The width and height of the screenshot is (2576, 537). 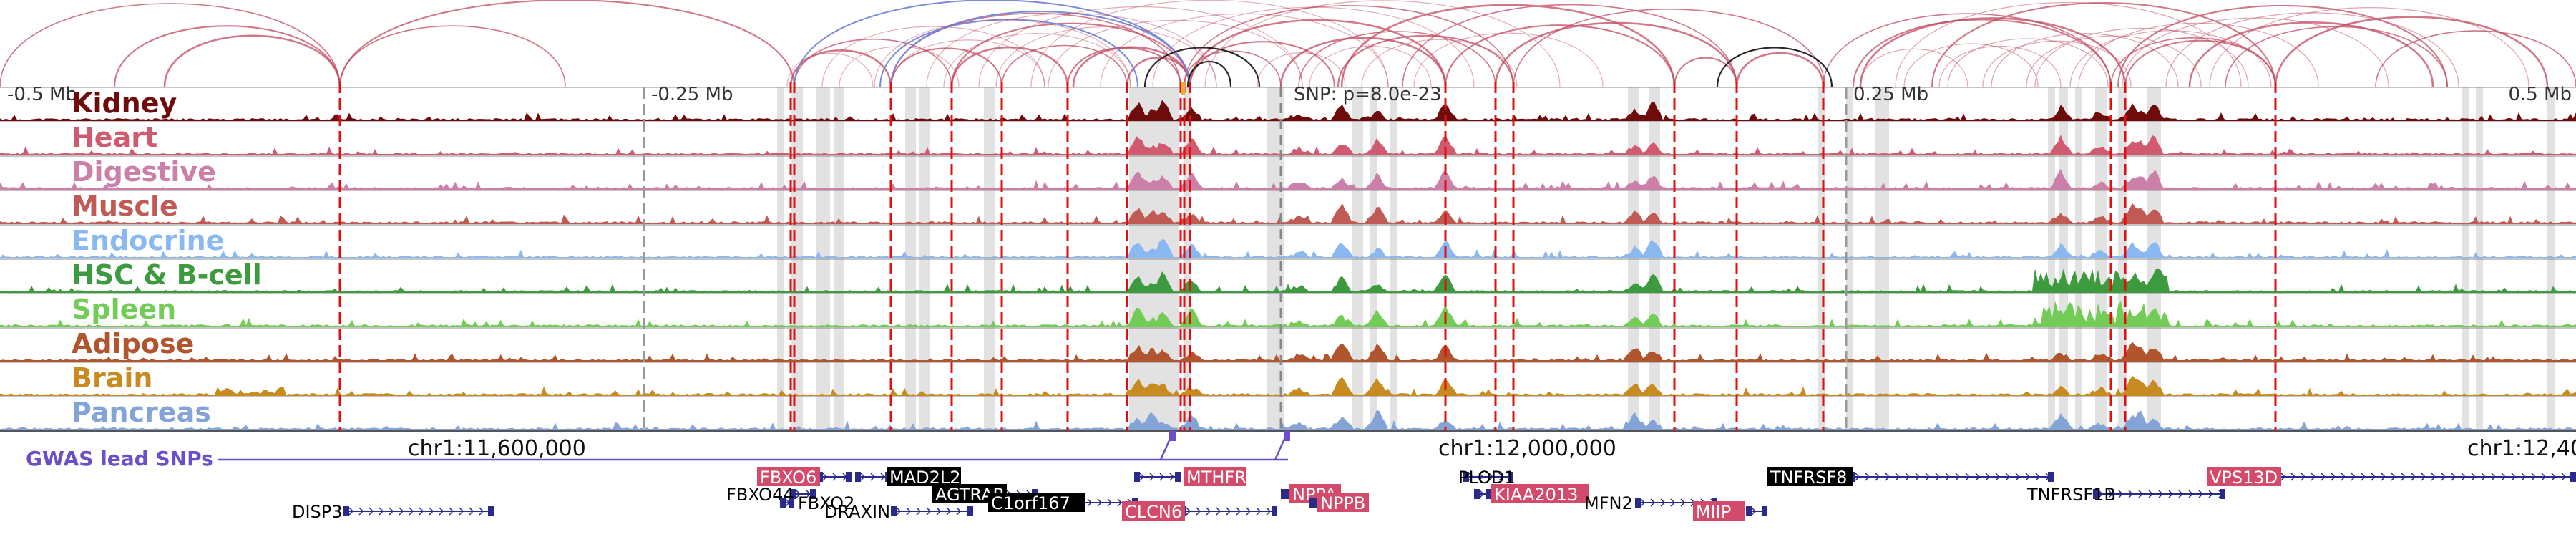 What do you see at coordinates (167, 275) in the screenshot?
I see `track-label: HSC & B-cell` at bounding box center [167, 275].